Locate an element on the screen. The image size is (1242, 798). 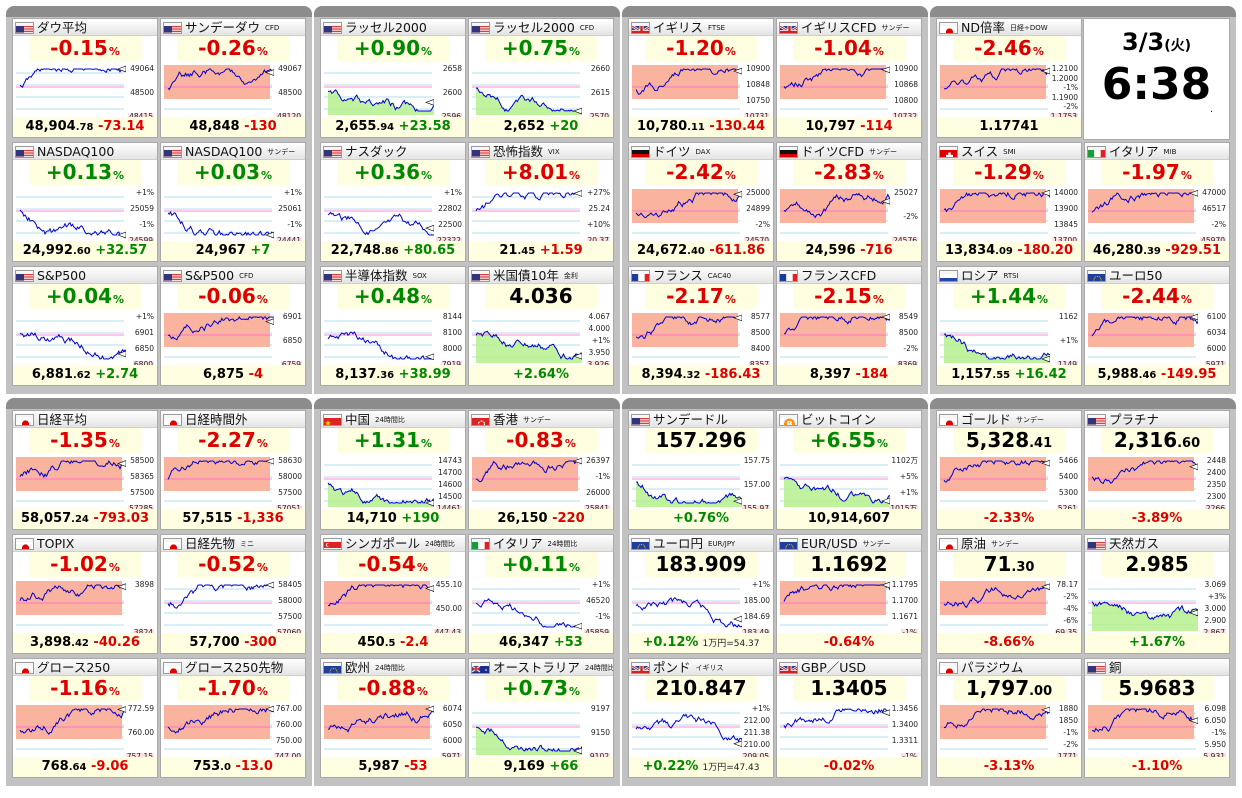
axis-label: 6901 is located at coordinates (144, 332).